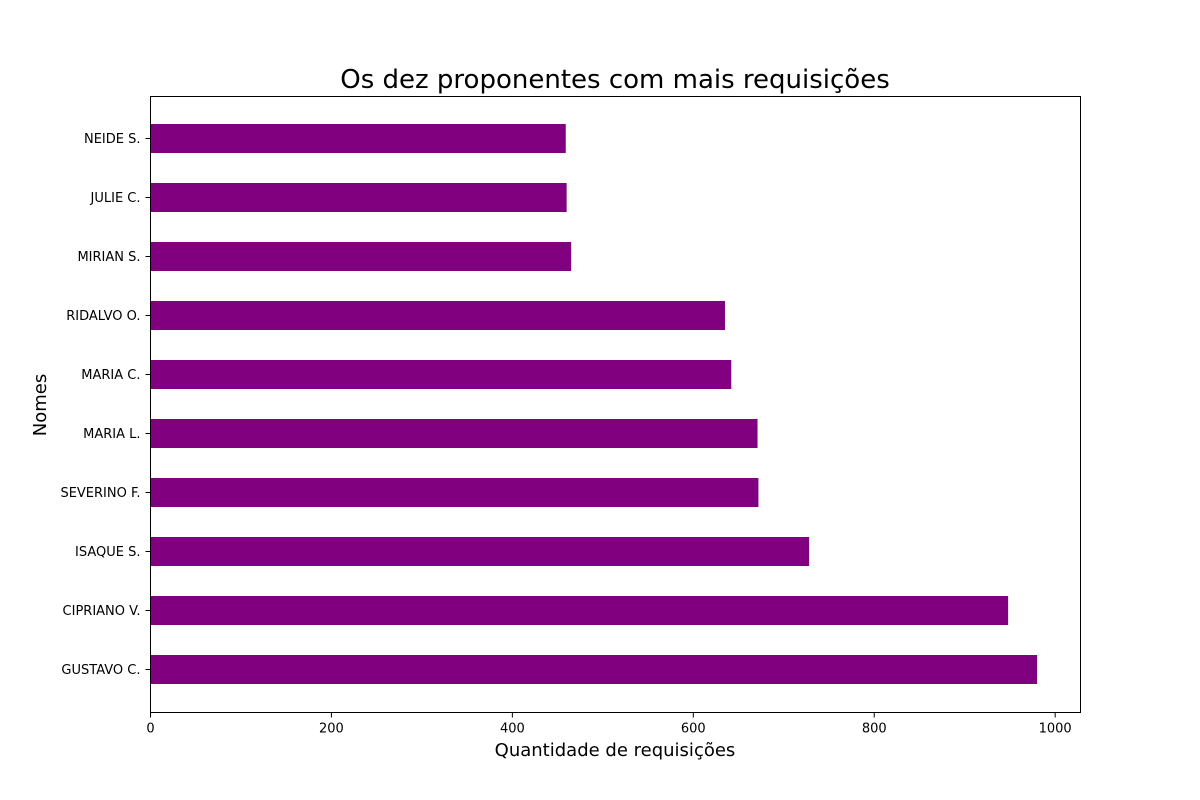  Describe the element at coordinates (615, 80) in the screenshot. I see `chart-title: Os dez proponentes com mais requisições` at that location.